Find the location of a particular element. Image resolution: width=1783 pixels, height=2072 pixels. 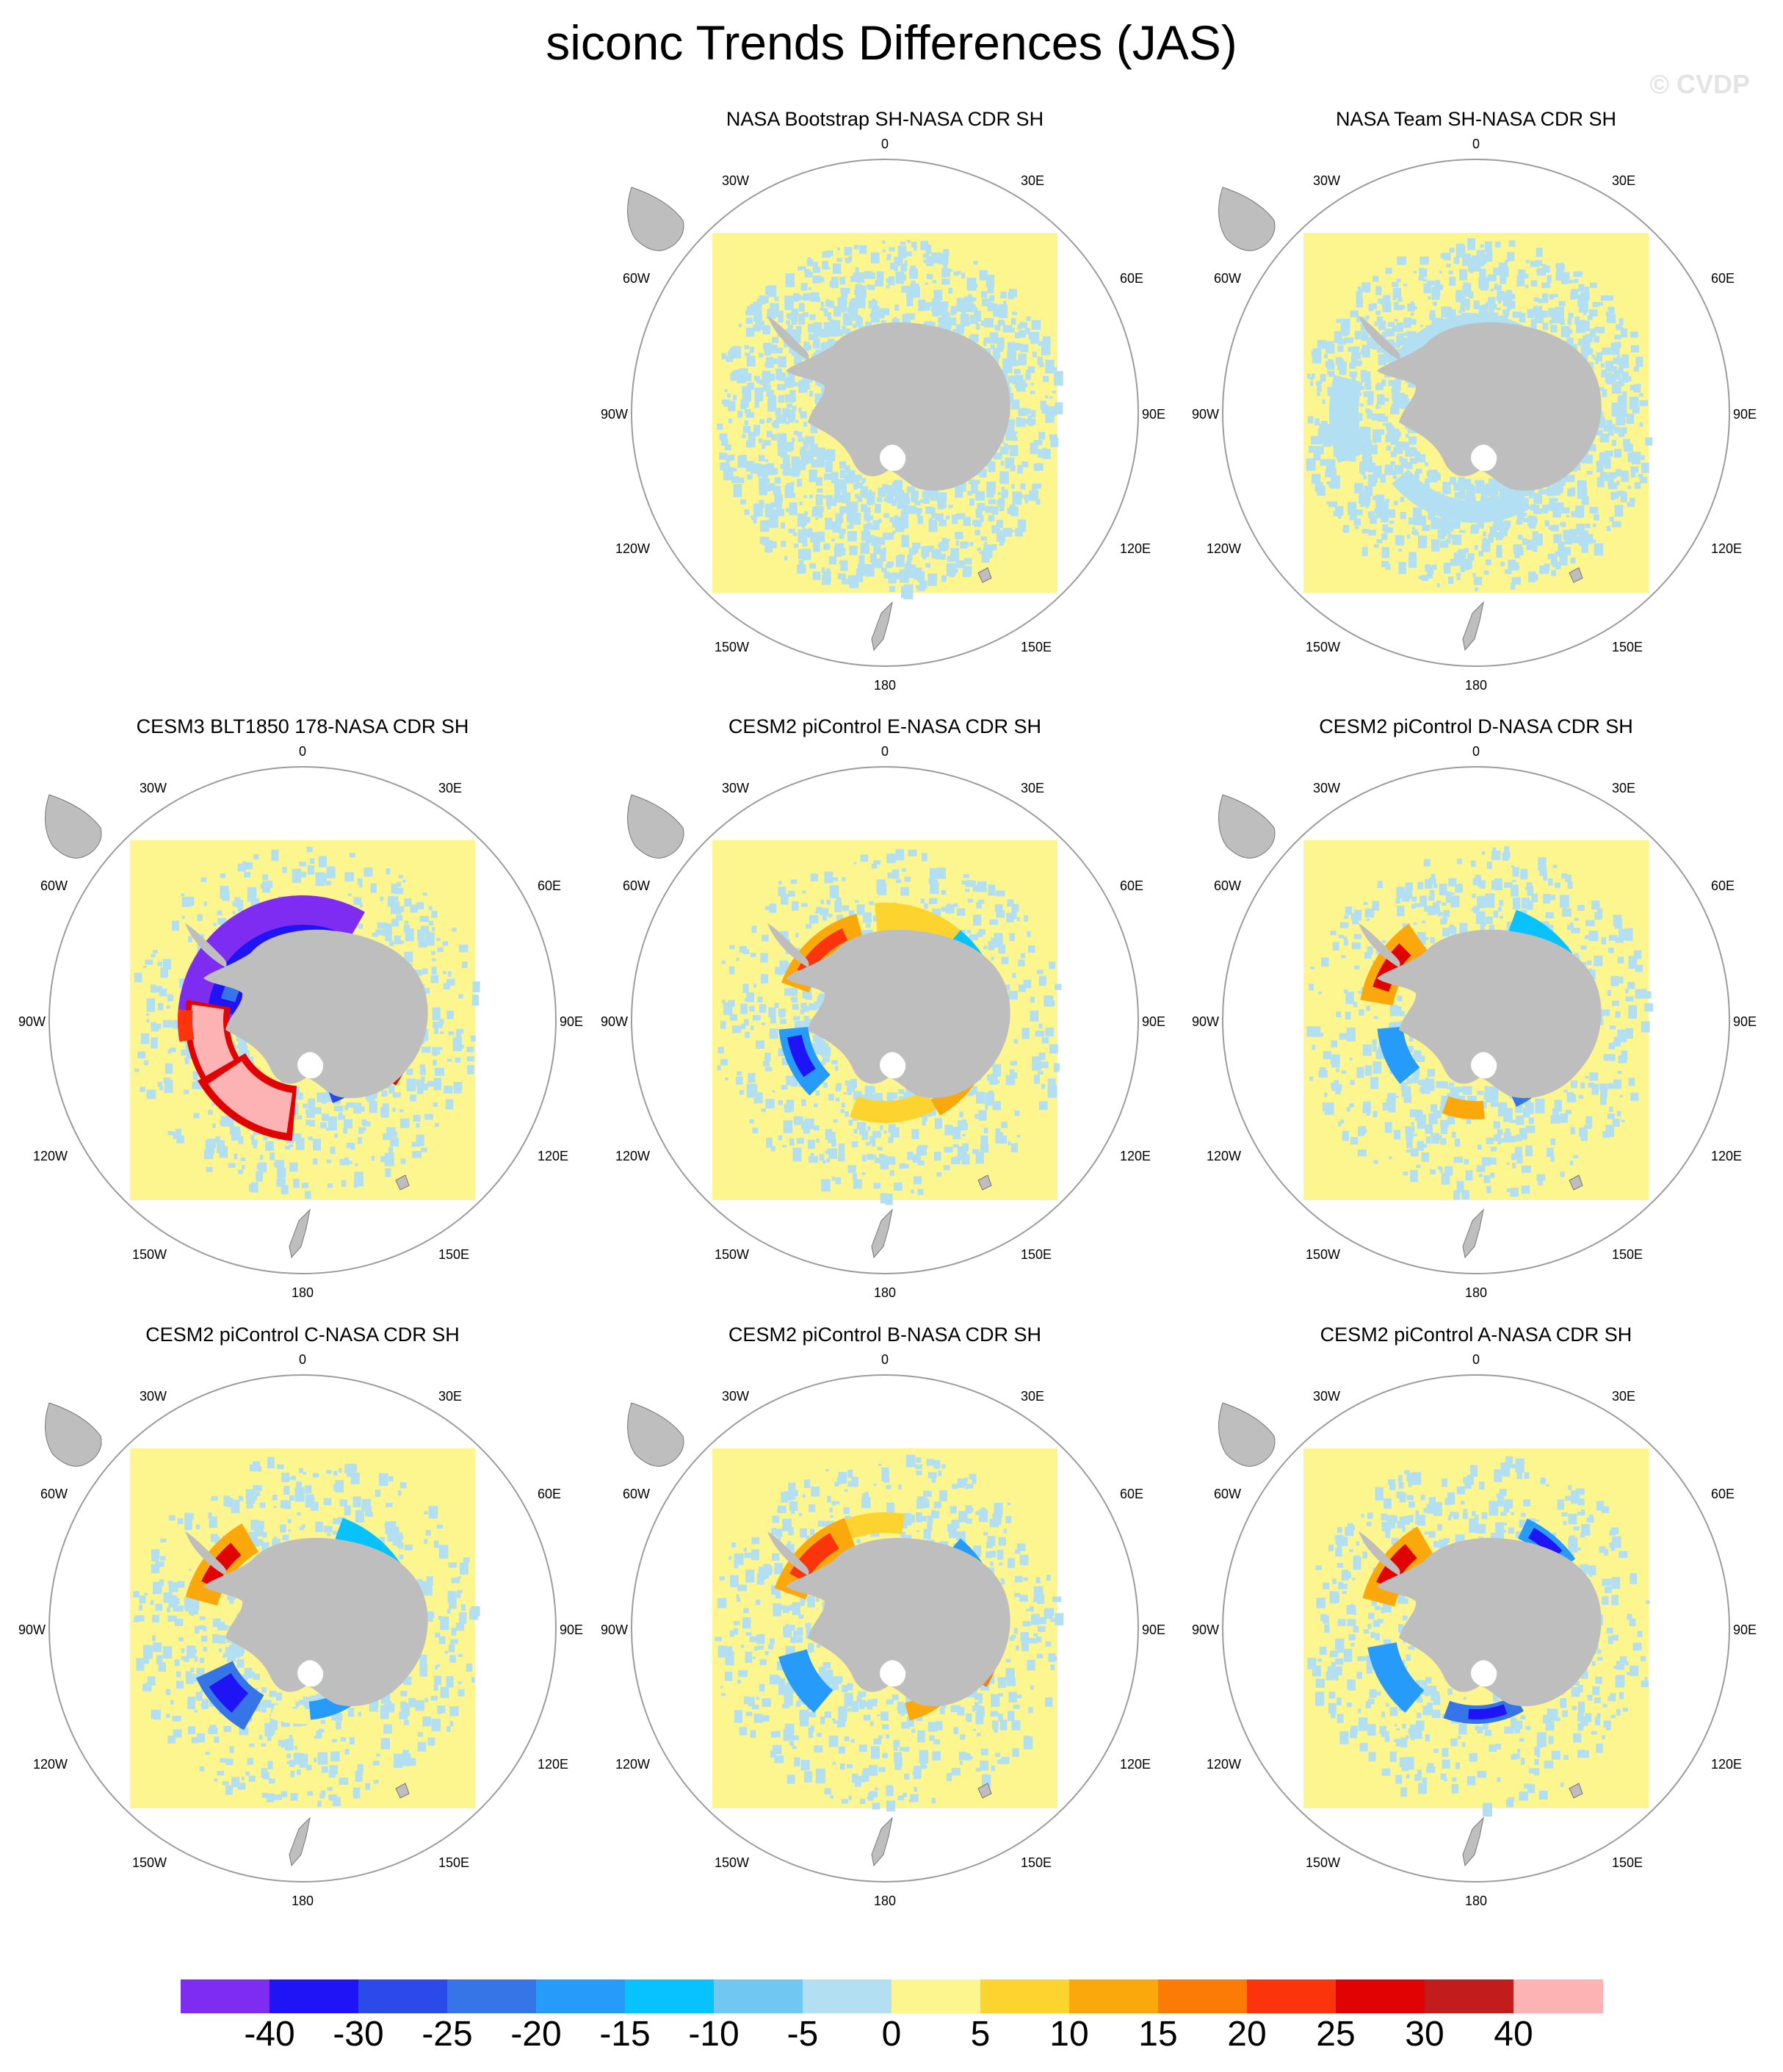

longitude-label: 60W is located at coordinates (1227, 885).